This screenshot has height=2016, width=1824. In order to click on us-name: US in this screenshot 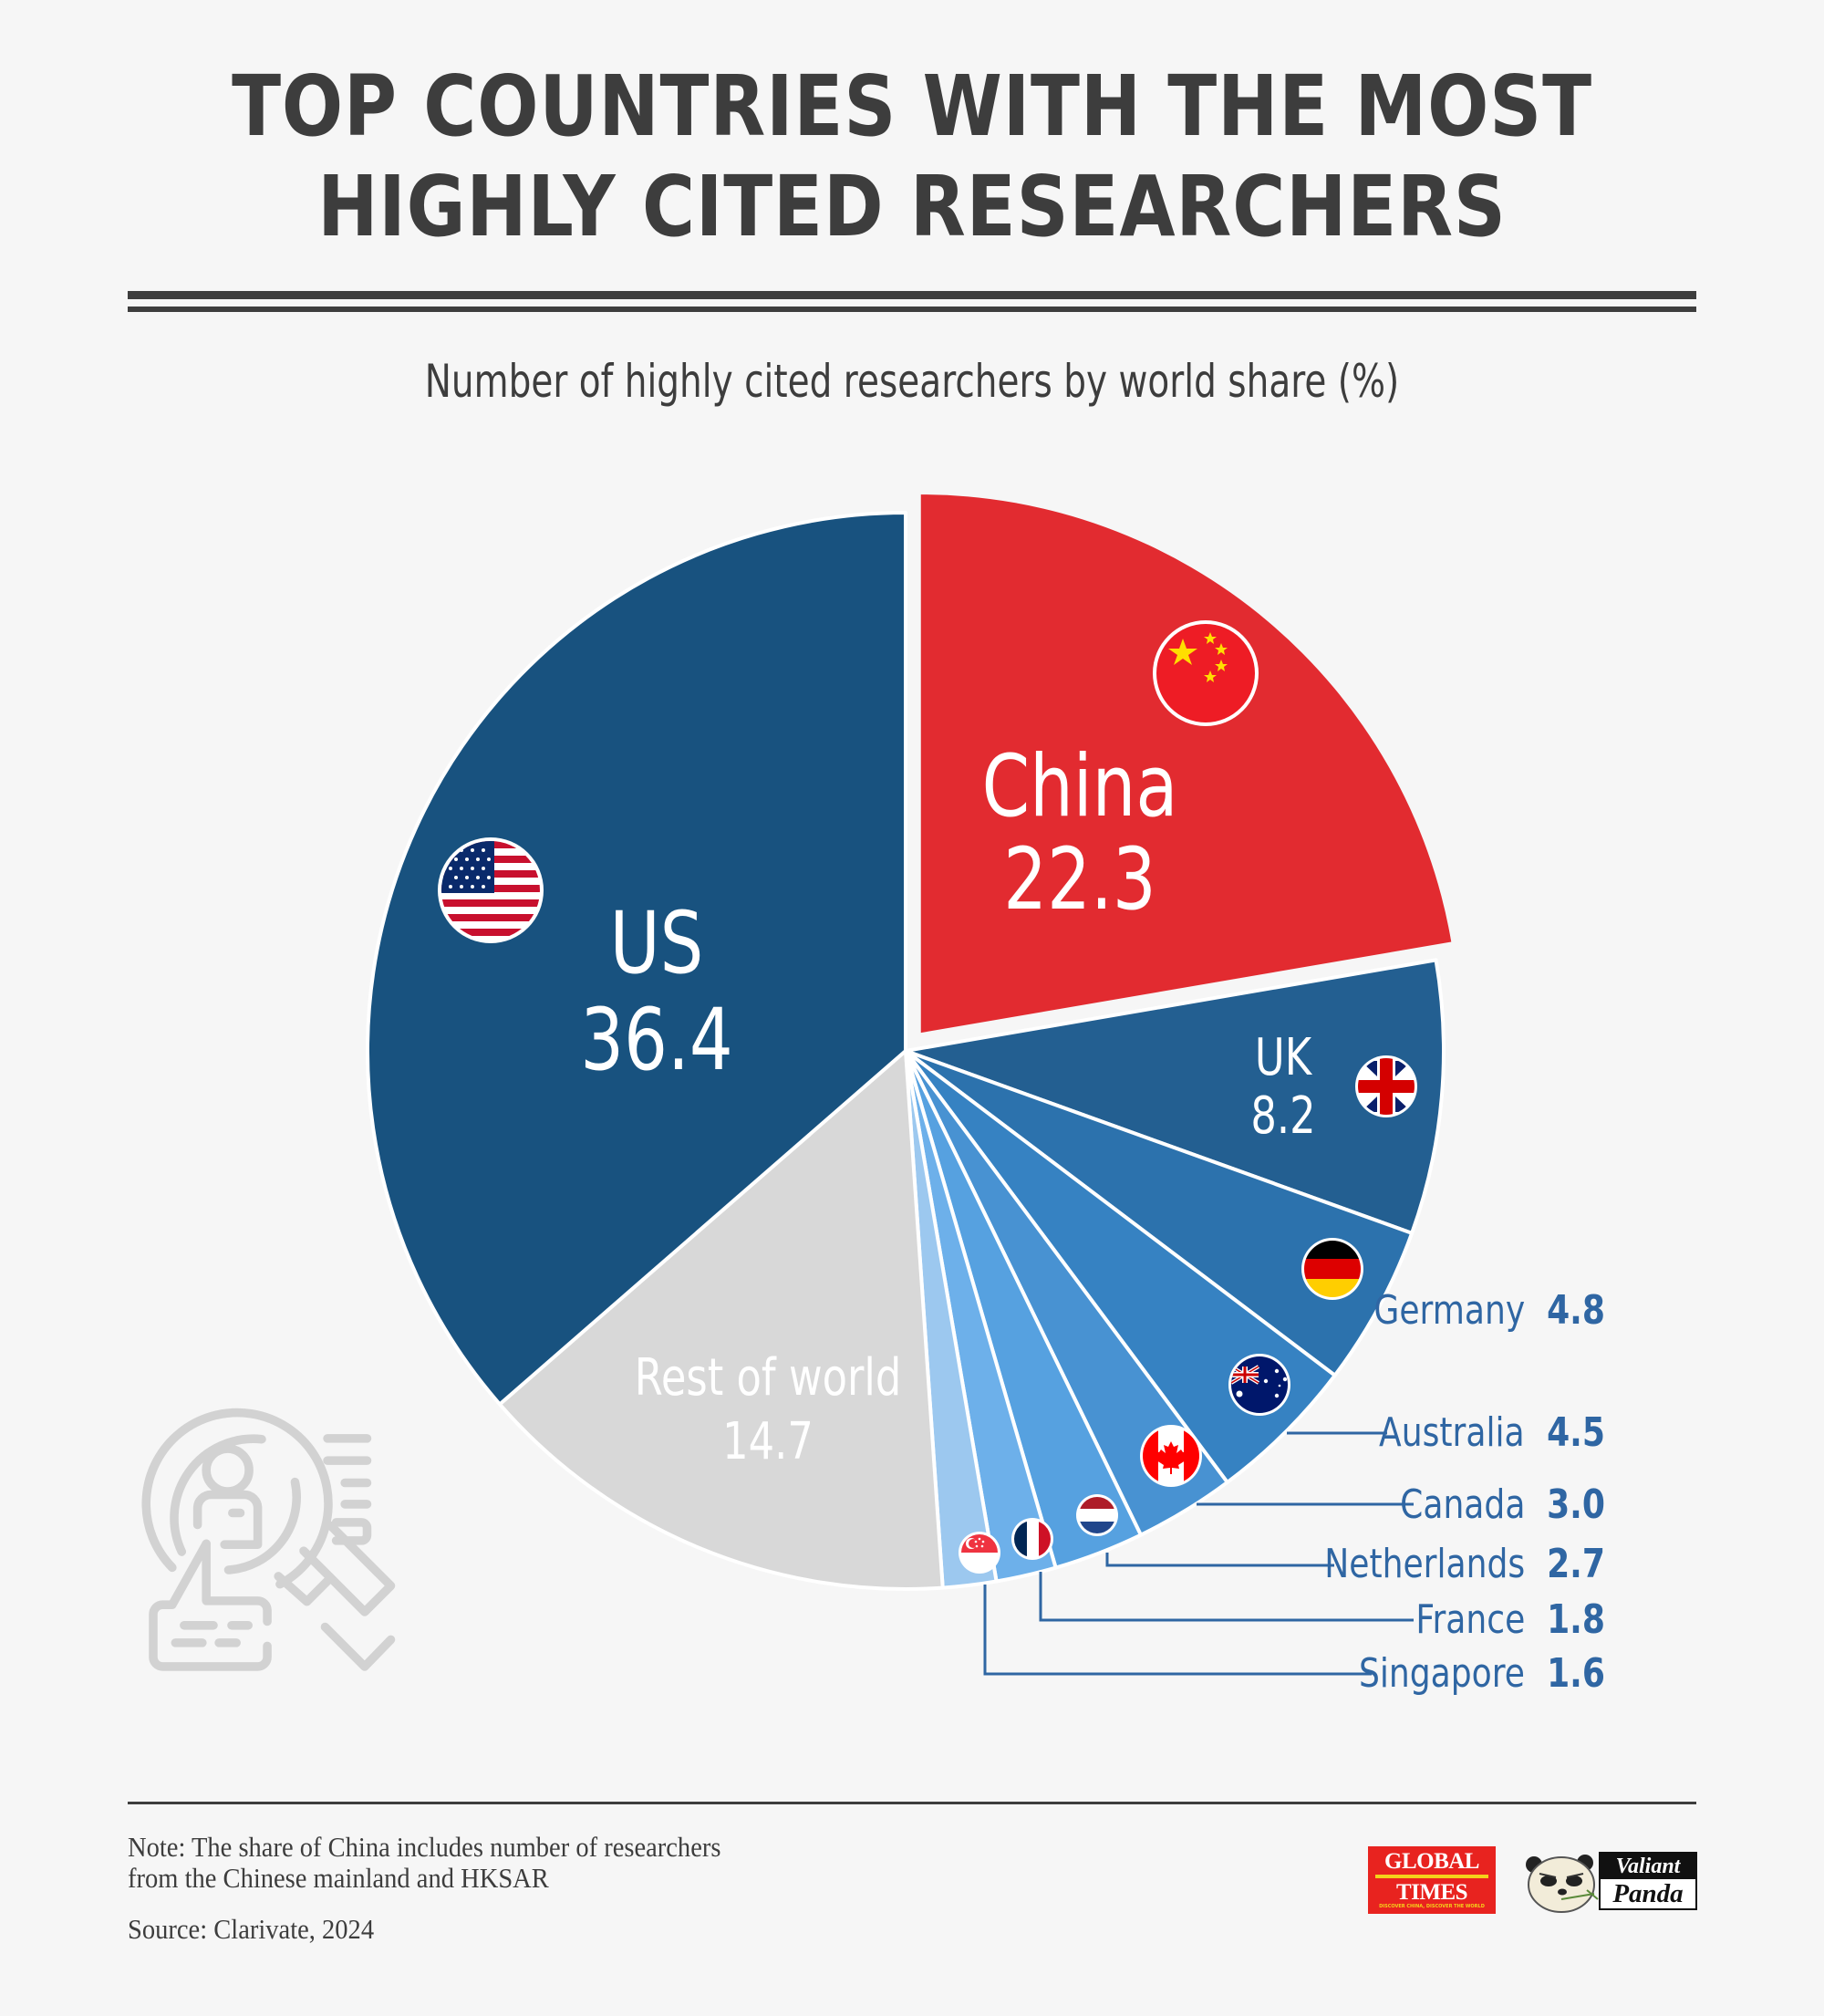, I will do `click(657, 943)`.